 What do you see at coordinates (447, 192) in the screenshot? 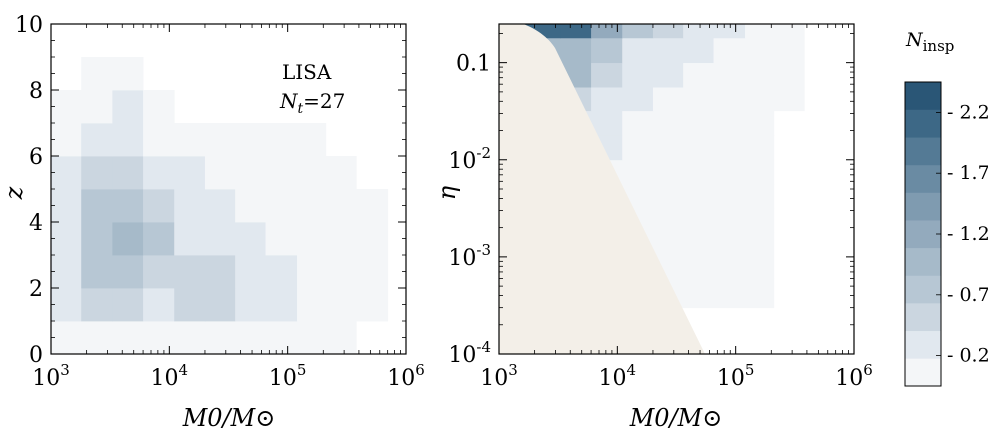
I see `right-ylabel: η` at bounding box center [447, 192].